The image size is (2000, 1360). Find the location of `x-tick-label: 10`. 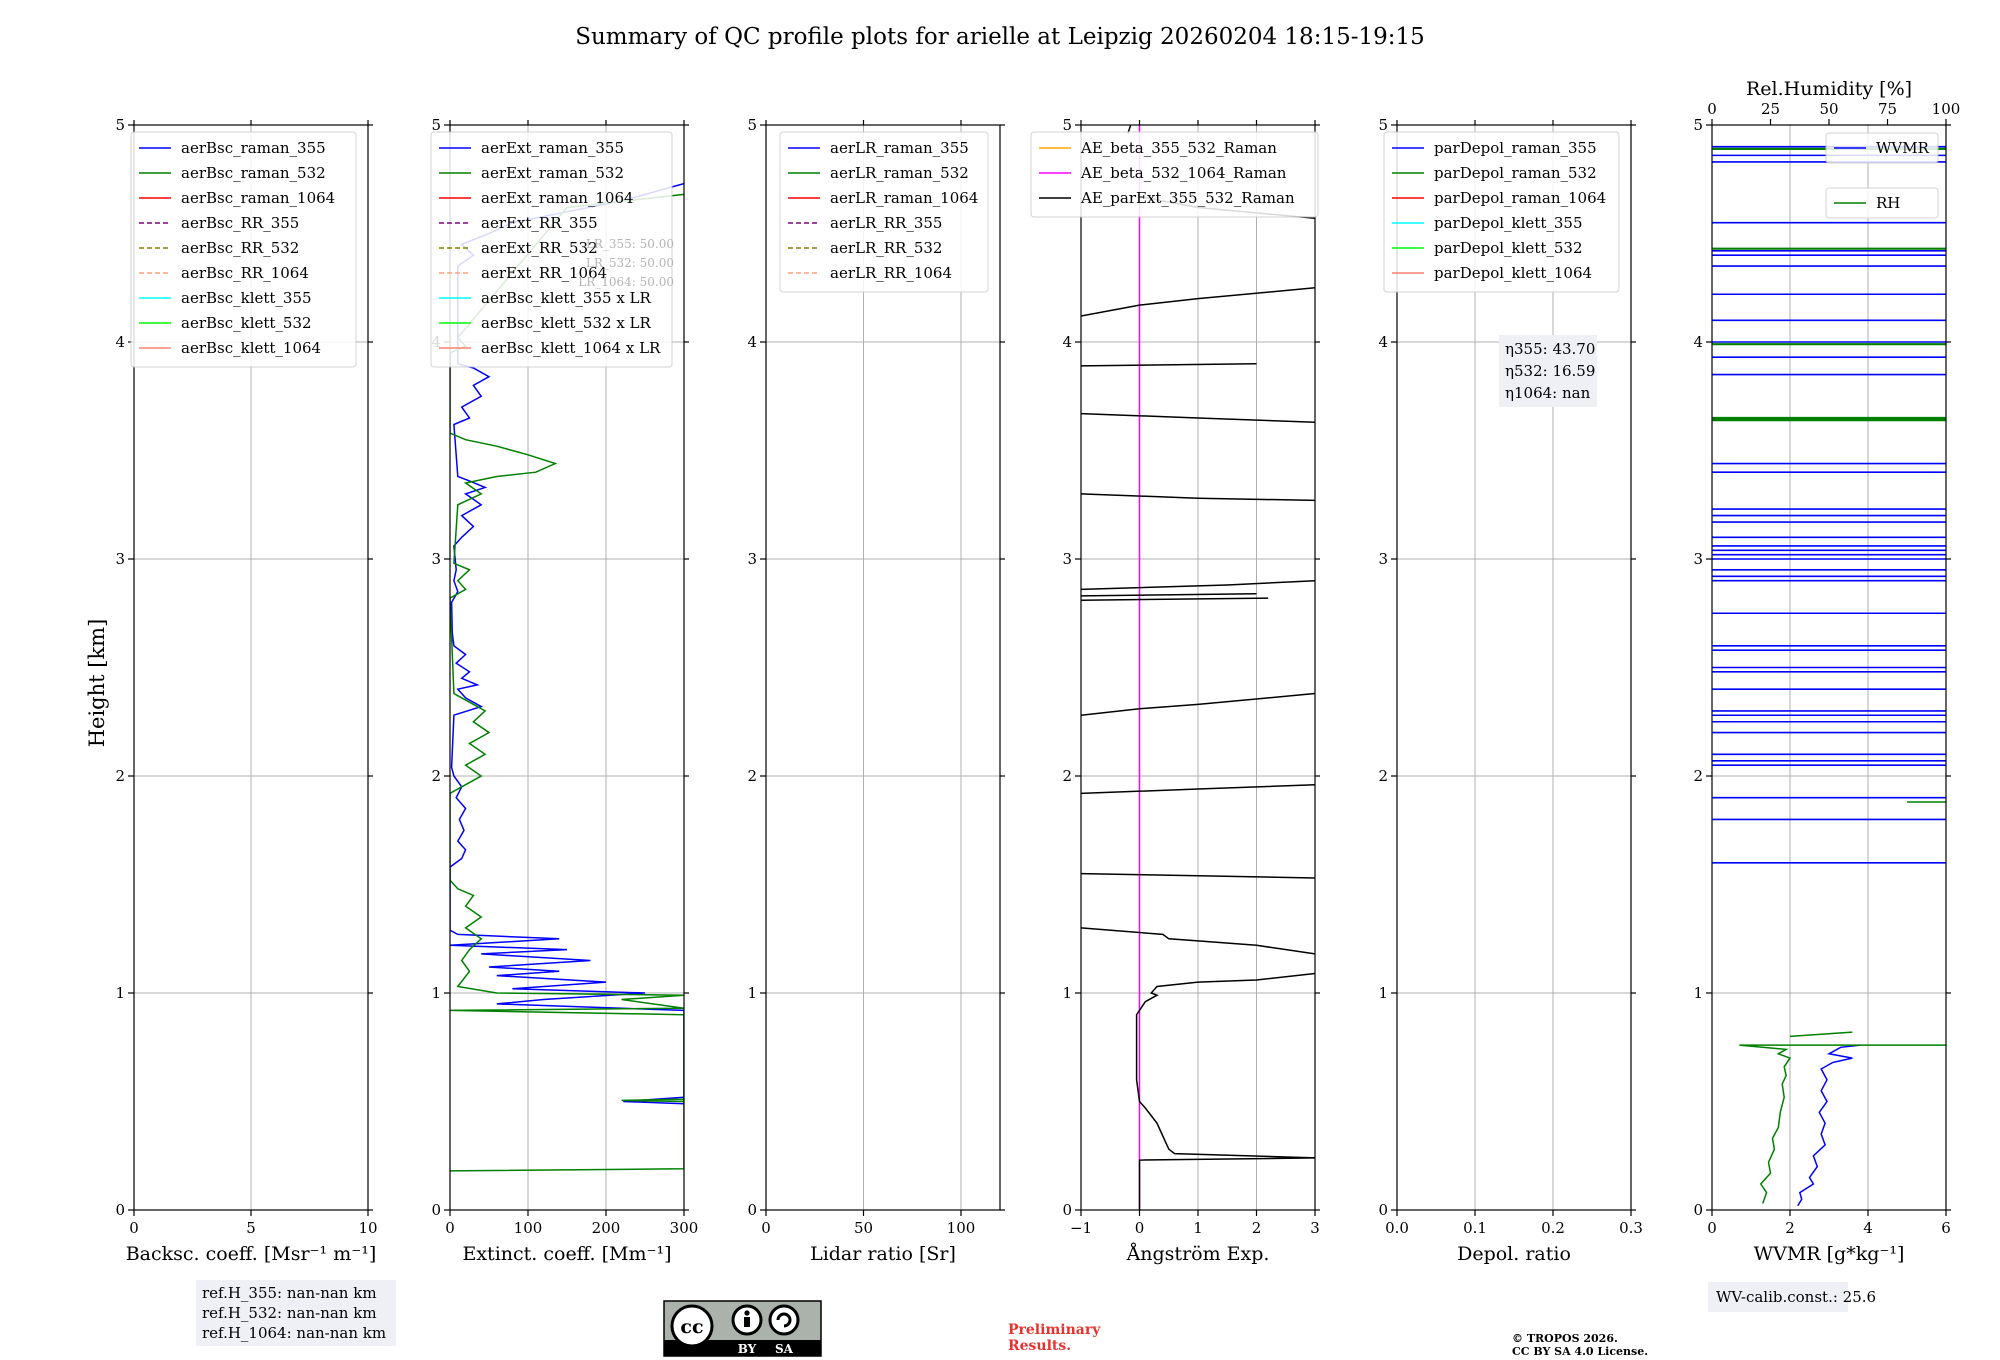

x-tick-label: 10 is located at coordinates (367, 1228).